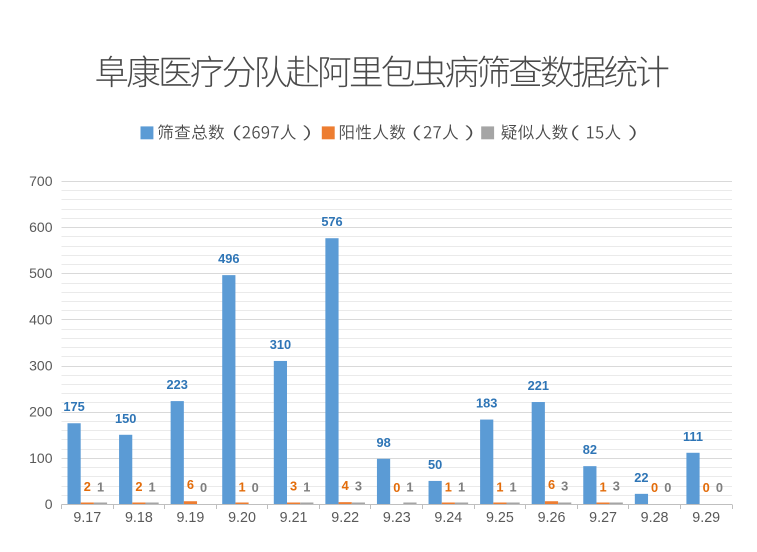 This screenshot has width=757, height=552. I want to click on svg-text: 600, so click(41, 227).